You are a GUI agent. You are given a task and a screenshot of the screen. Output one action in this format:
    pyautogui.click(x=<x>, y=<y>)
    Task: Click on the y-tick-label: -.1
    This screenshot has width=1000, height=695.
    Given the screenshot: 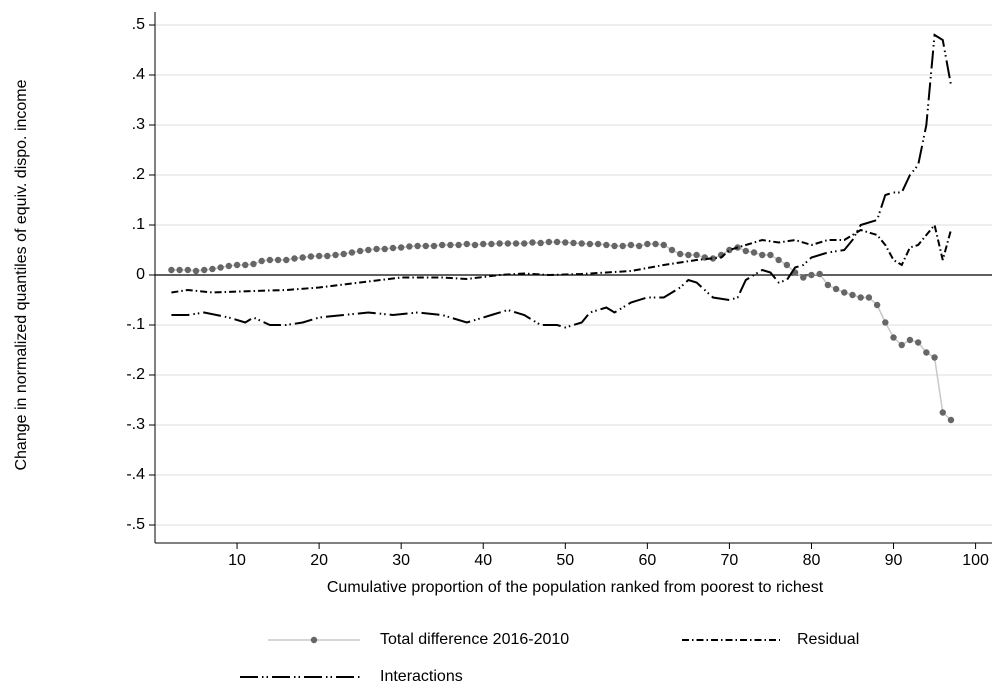 What is the action you would take?
    pyautogui.click(x=135, y=324)
    